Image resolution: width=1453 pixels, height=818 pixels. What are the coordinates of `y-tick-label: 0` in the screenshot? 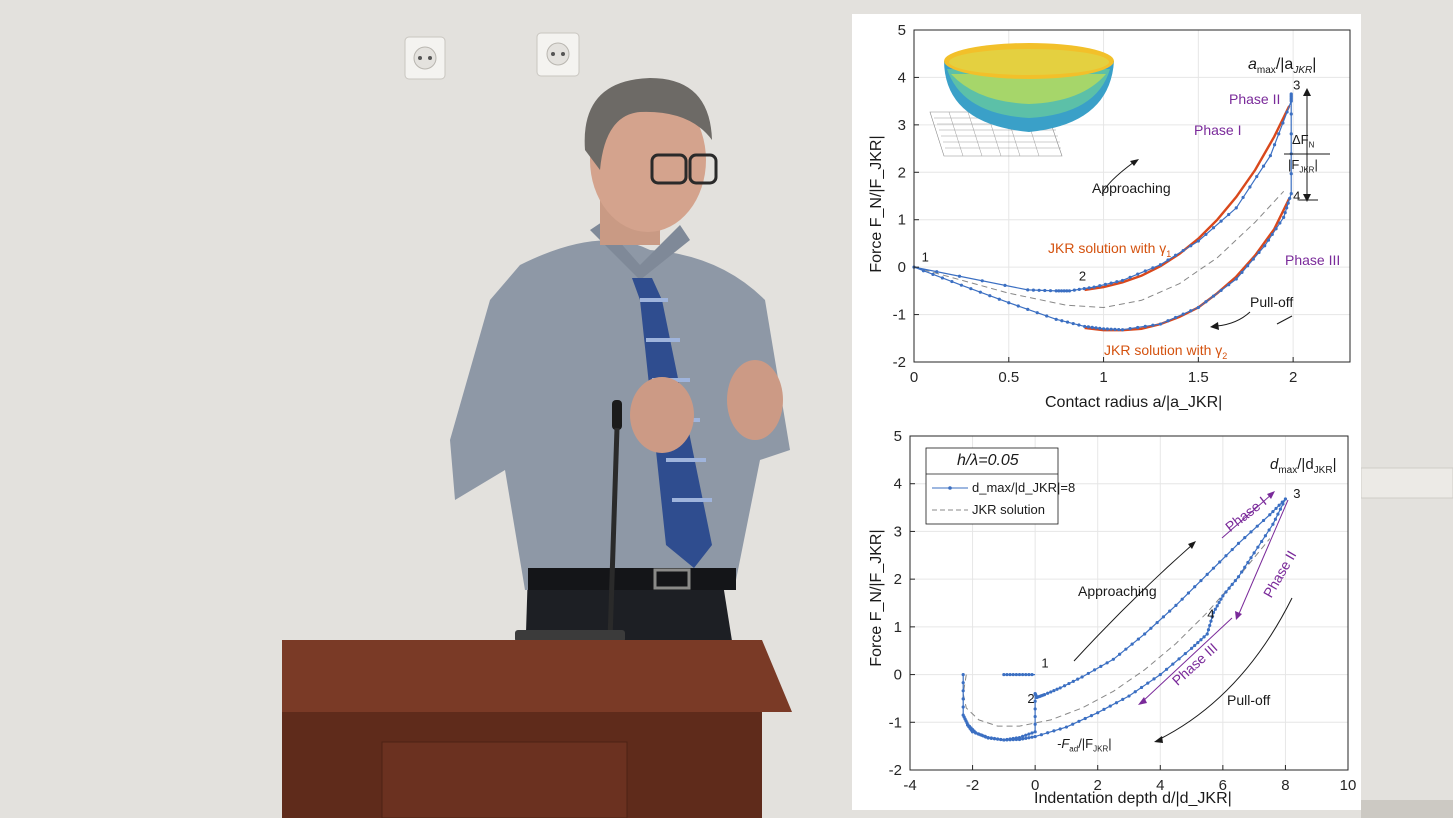 It's located at (898, 675).